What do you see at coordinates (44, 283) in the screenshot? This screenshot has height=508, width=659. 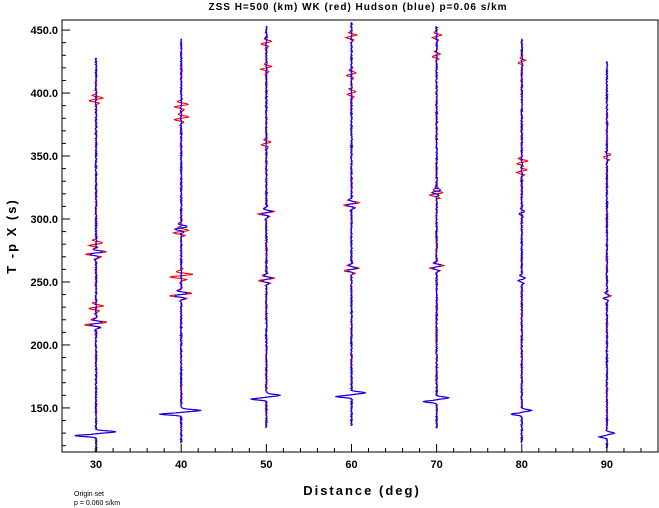 I see `y-tick-label: 250.0` at bounding box center [44, 283].